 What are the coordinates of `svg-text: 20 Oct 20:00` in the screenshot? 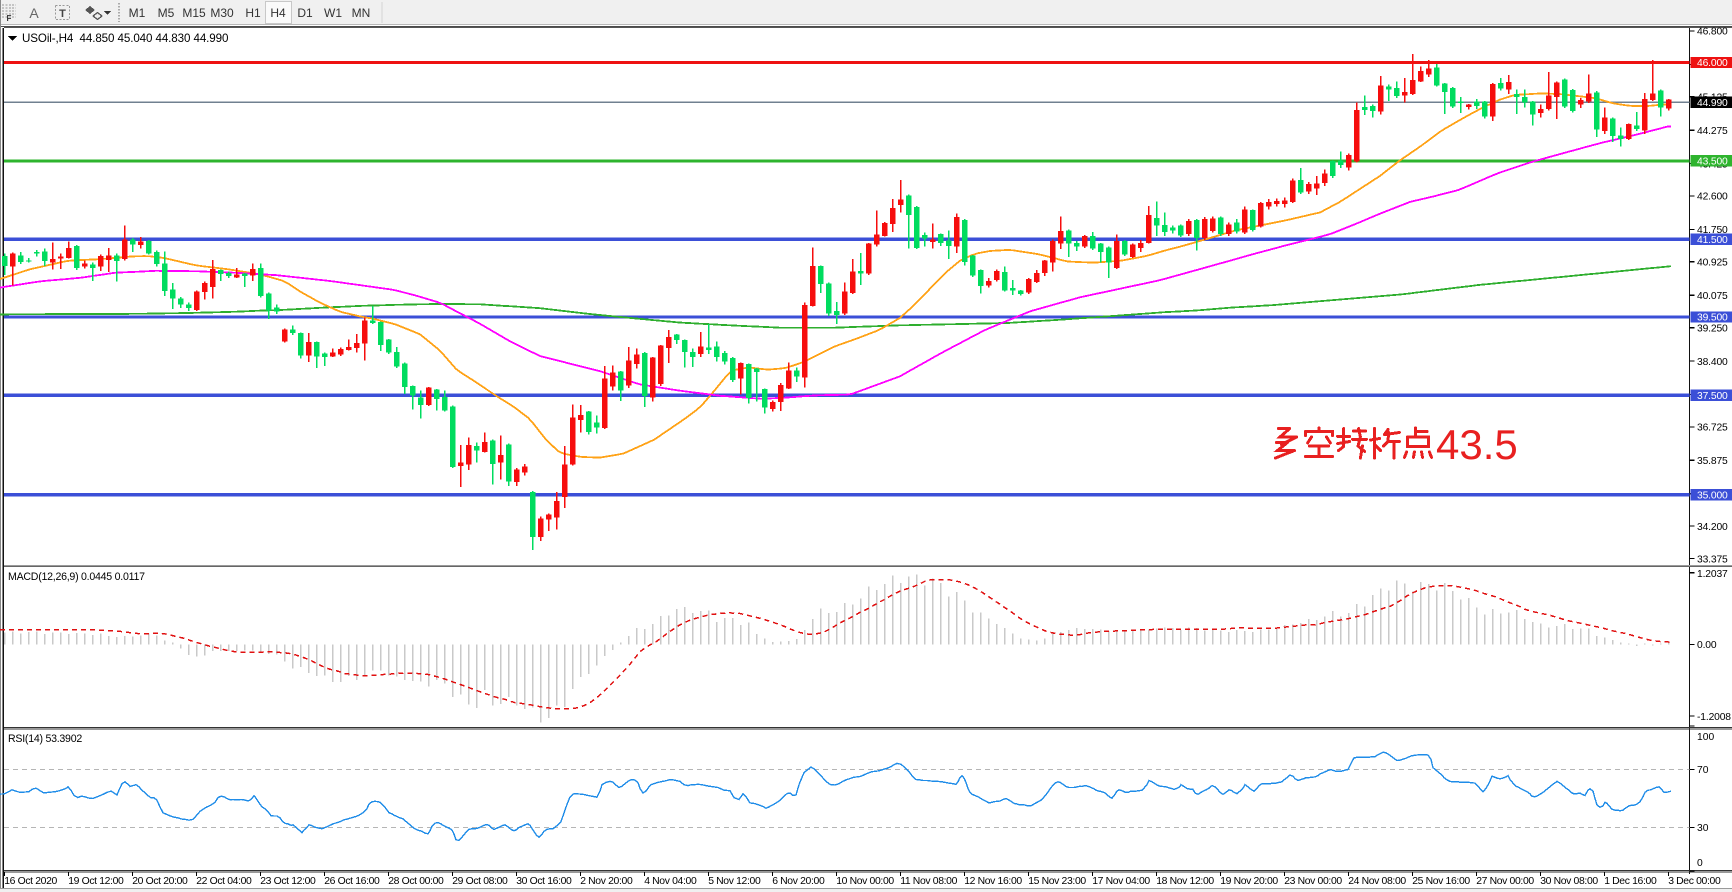 It's located at (160, 881).